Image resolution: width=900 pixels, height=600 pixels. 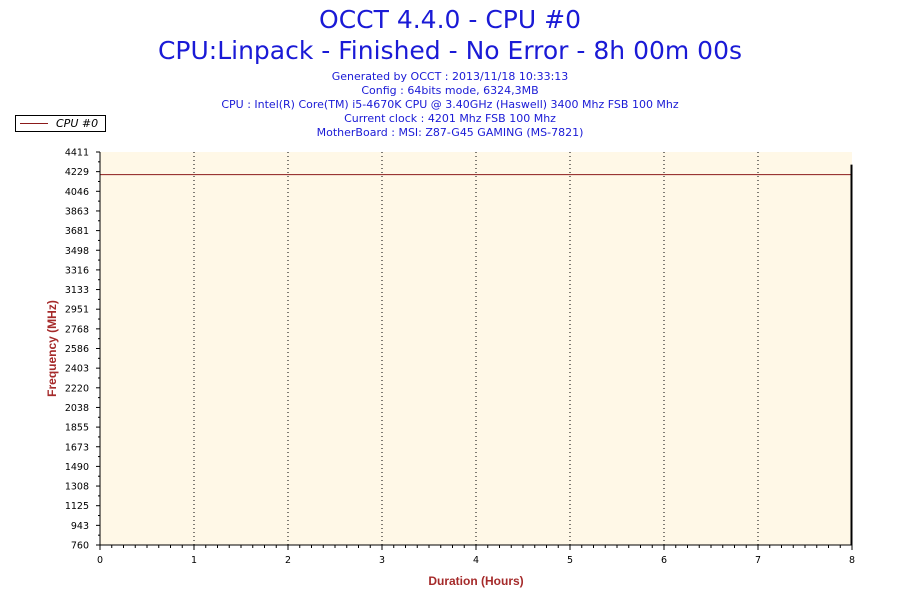 I want to click on info-generated: Generated by OCCT : 2013/11/18 10:33:13, so click(x=450, y=76).